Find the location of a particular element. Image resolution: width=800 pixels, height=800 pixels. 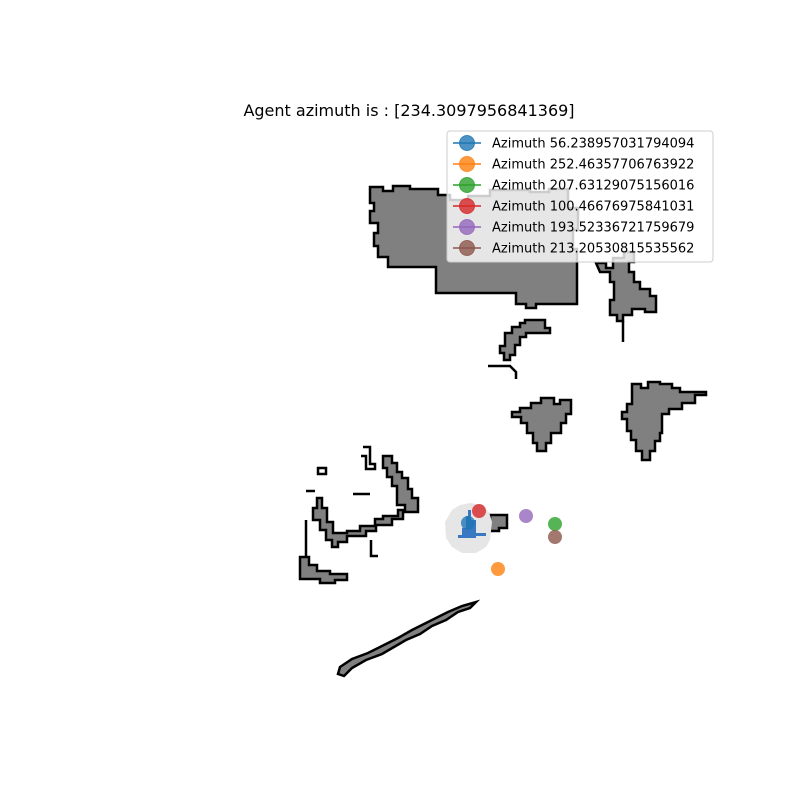

wall-small-middle-tail is located at coordinates (503, 371).